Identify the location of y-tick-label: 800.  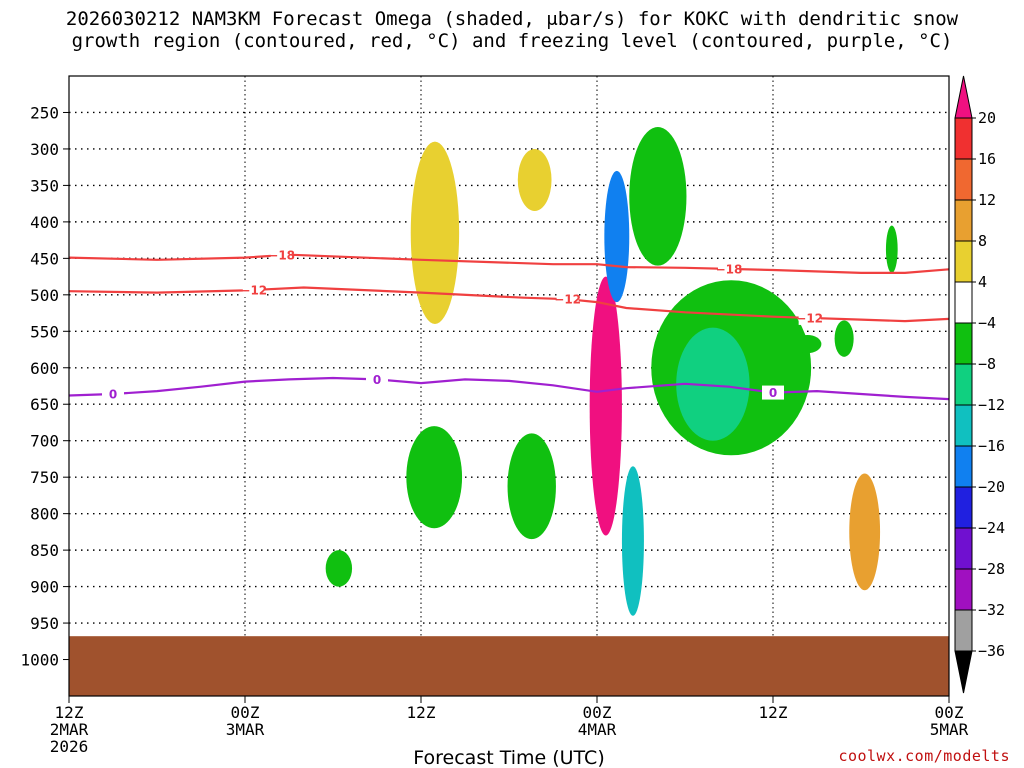
(44, 514).